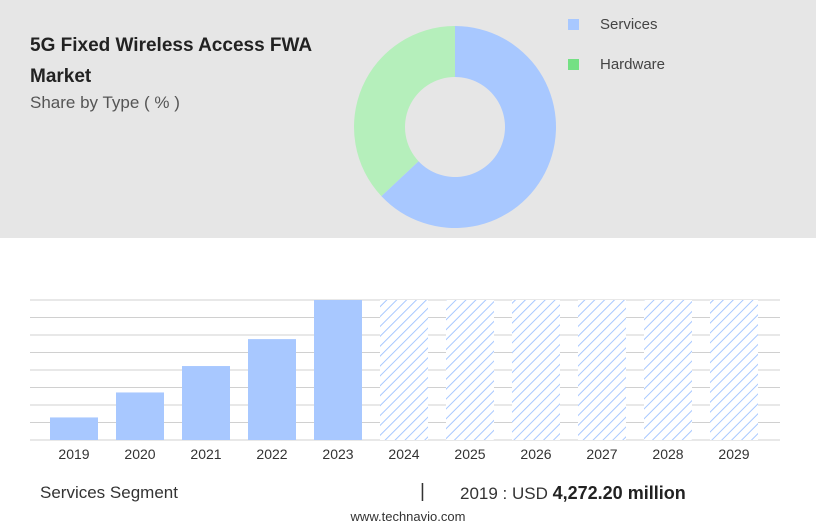  What do you see at coordinates (668, 370) in the screenshot?
I see `forecast-bar-2028` at bounding box center [668, 370].